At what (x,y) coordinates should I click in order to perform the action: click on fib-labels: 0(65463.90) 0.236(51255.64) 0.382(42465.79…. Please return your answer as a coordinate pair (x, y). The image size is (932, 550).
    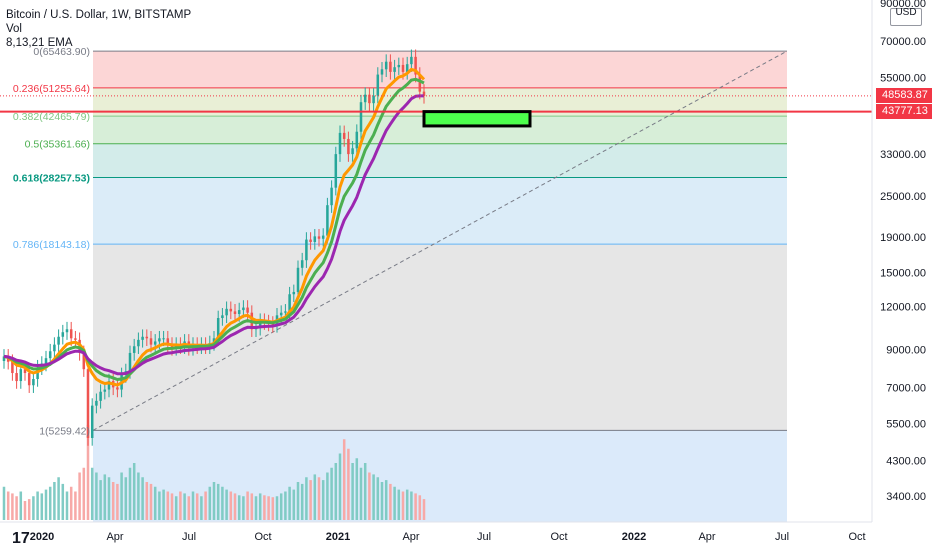
    Looking at the image, I should click on (51, 241).